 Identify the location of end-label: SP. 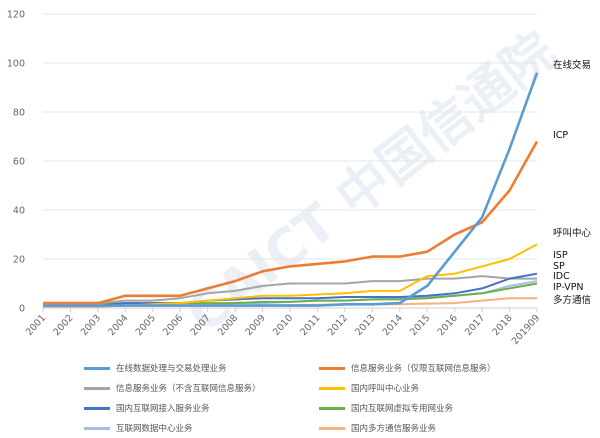
(559, 266).